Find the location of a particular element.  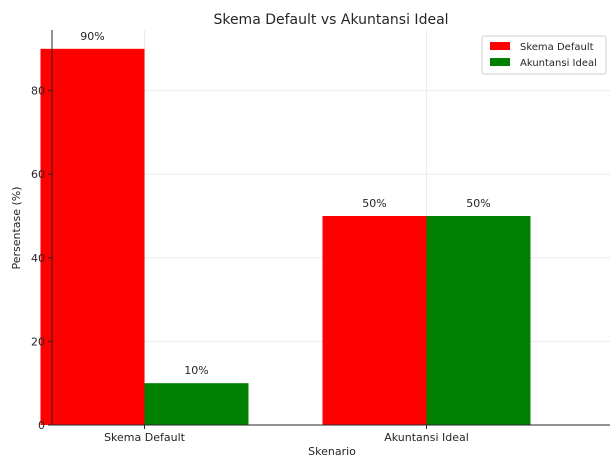

y-tick-label: 0 is located at coordinates (41, 425).